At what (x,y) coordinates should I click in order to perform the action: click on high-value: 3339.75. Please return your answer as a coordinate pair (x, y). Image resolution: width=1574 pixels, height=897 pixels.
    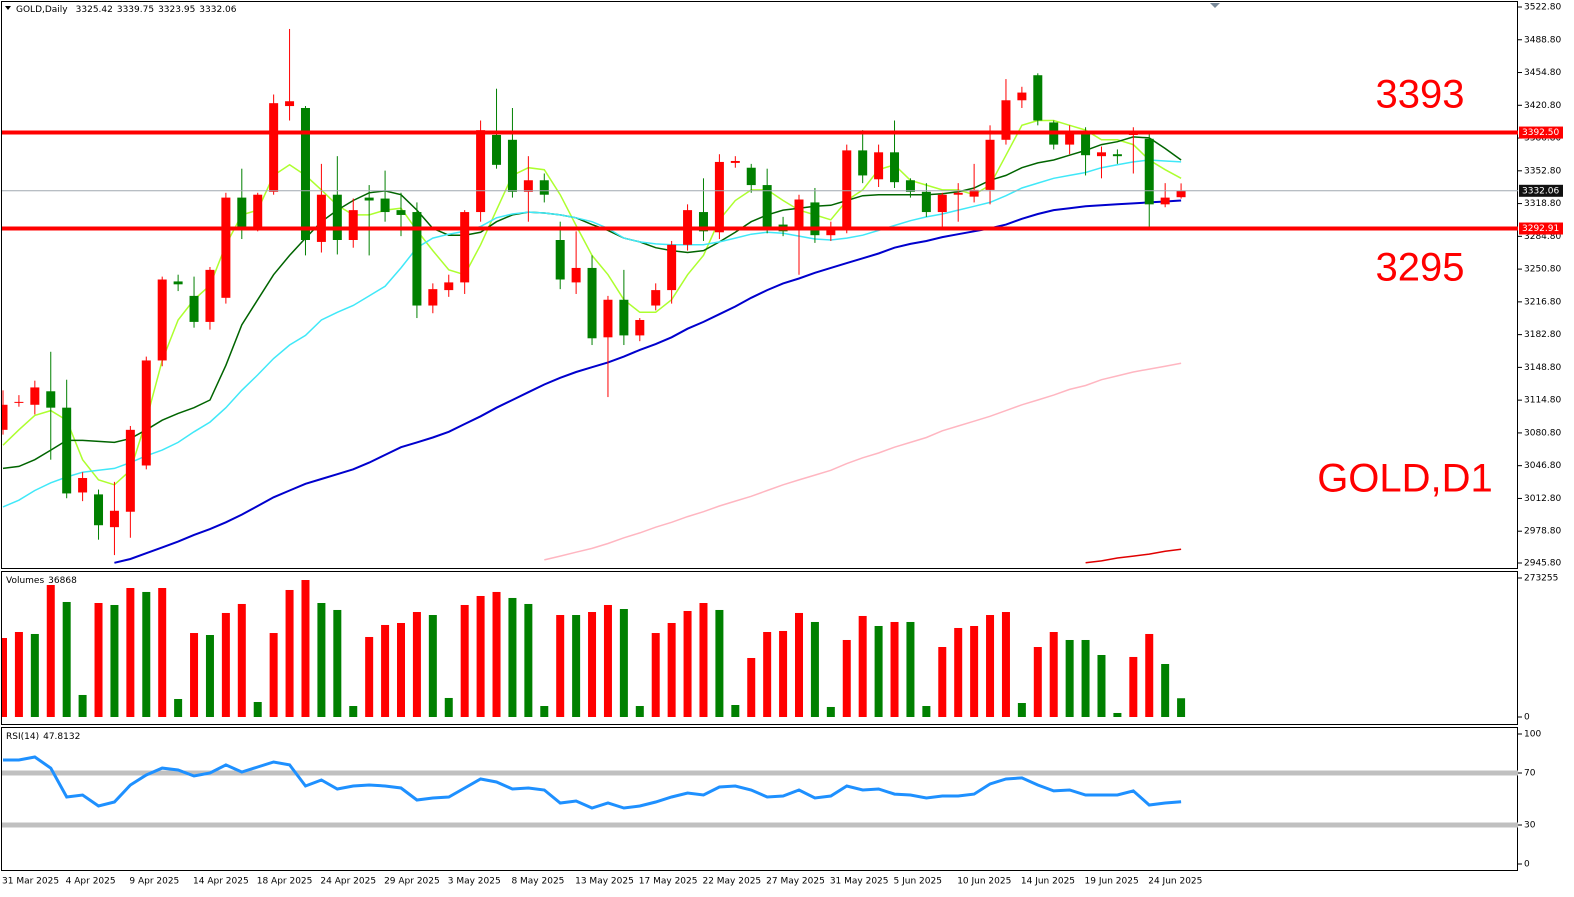
    Looking at the image, I should click on (135, 10).